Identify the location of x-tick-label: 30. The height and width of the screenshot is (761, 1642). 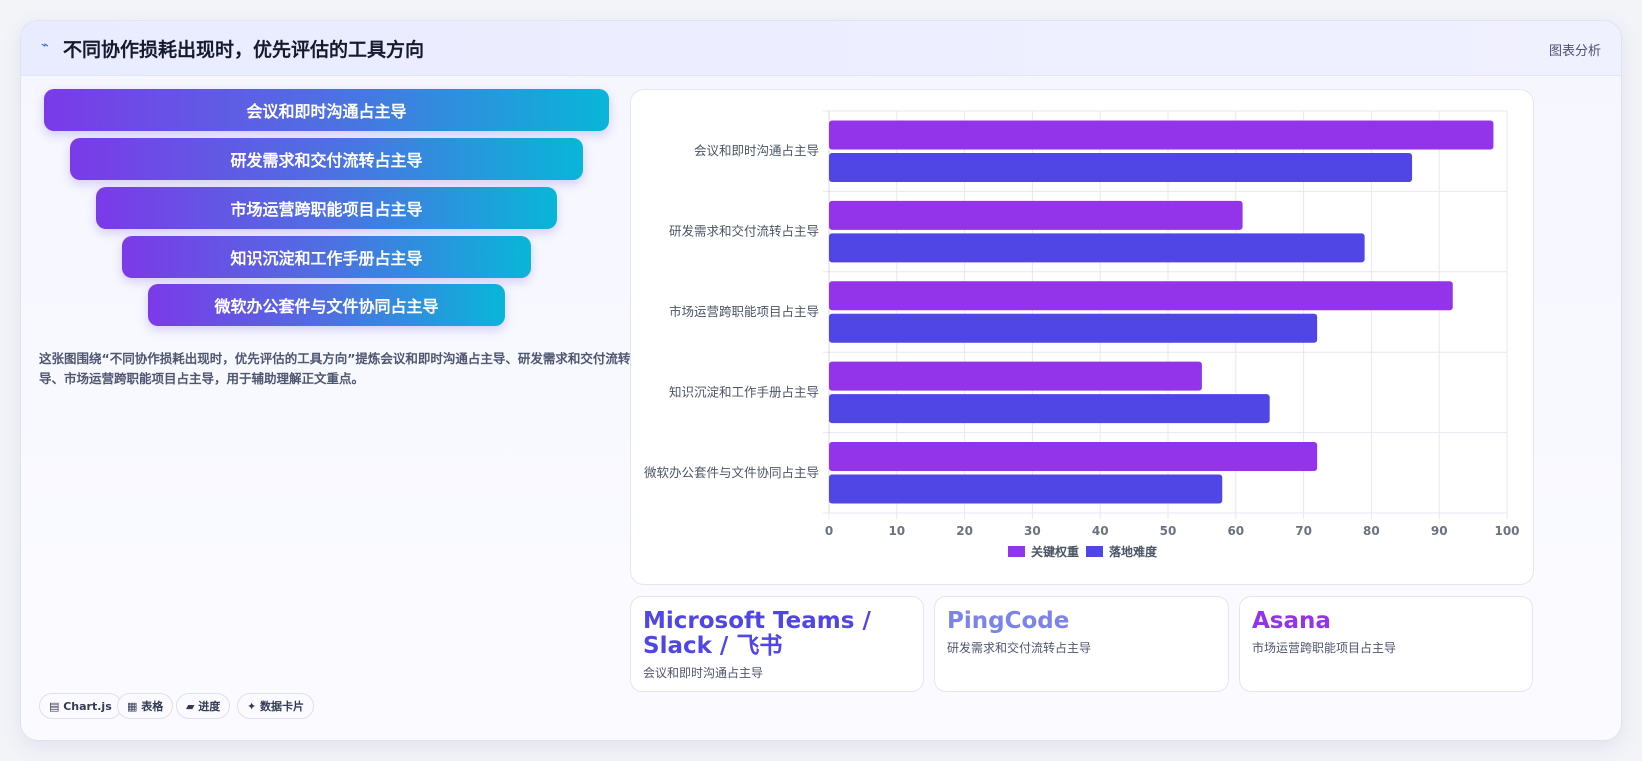
(1032, 531).